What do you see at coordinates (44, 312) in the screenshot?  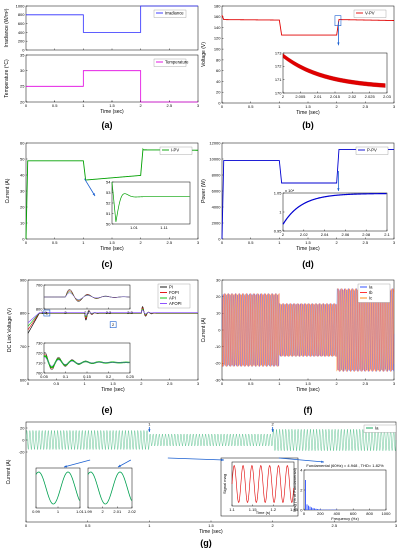 I see `panel-e-inset-top-xtick-label: 1.9` at bounding box center [44, 312].